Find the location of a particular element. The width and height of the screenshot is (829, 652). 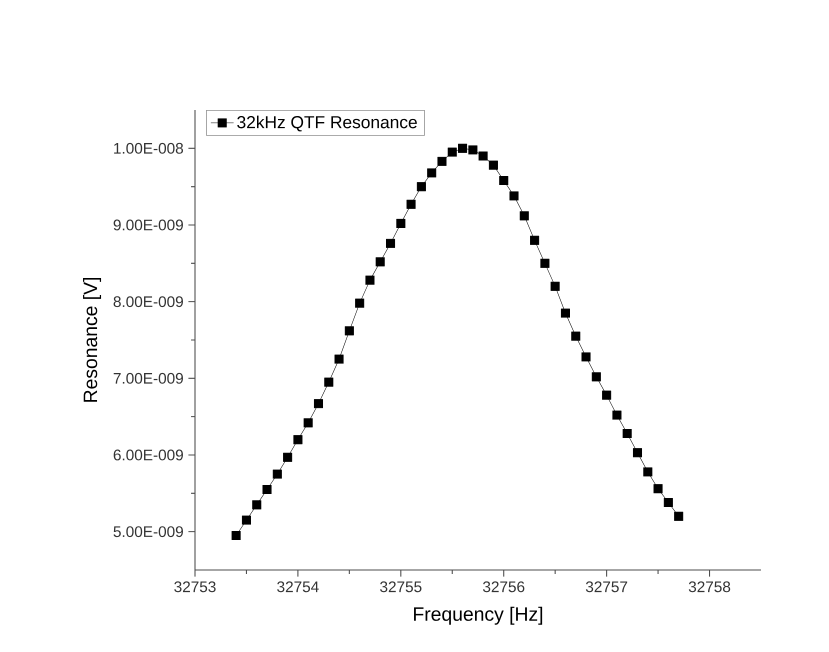

x-tick-label: 32757 is located at coordinates (607, 586).